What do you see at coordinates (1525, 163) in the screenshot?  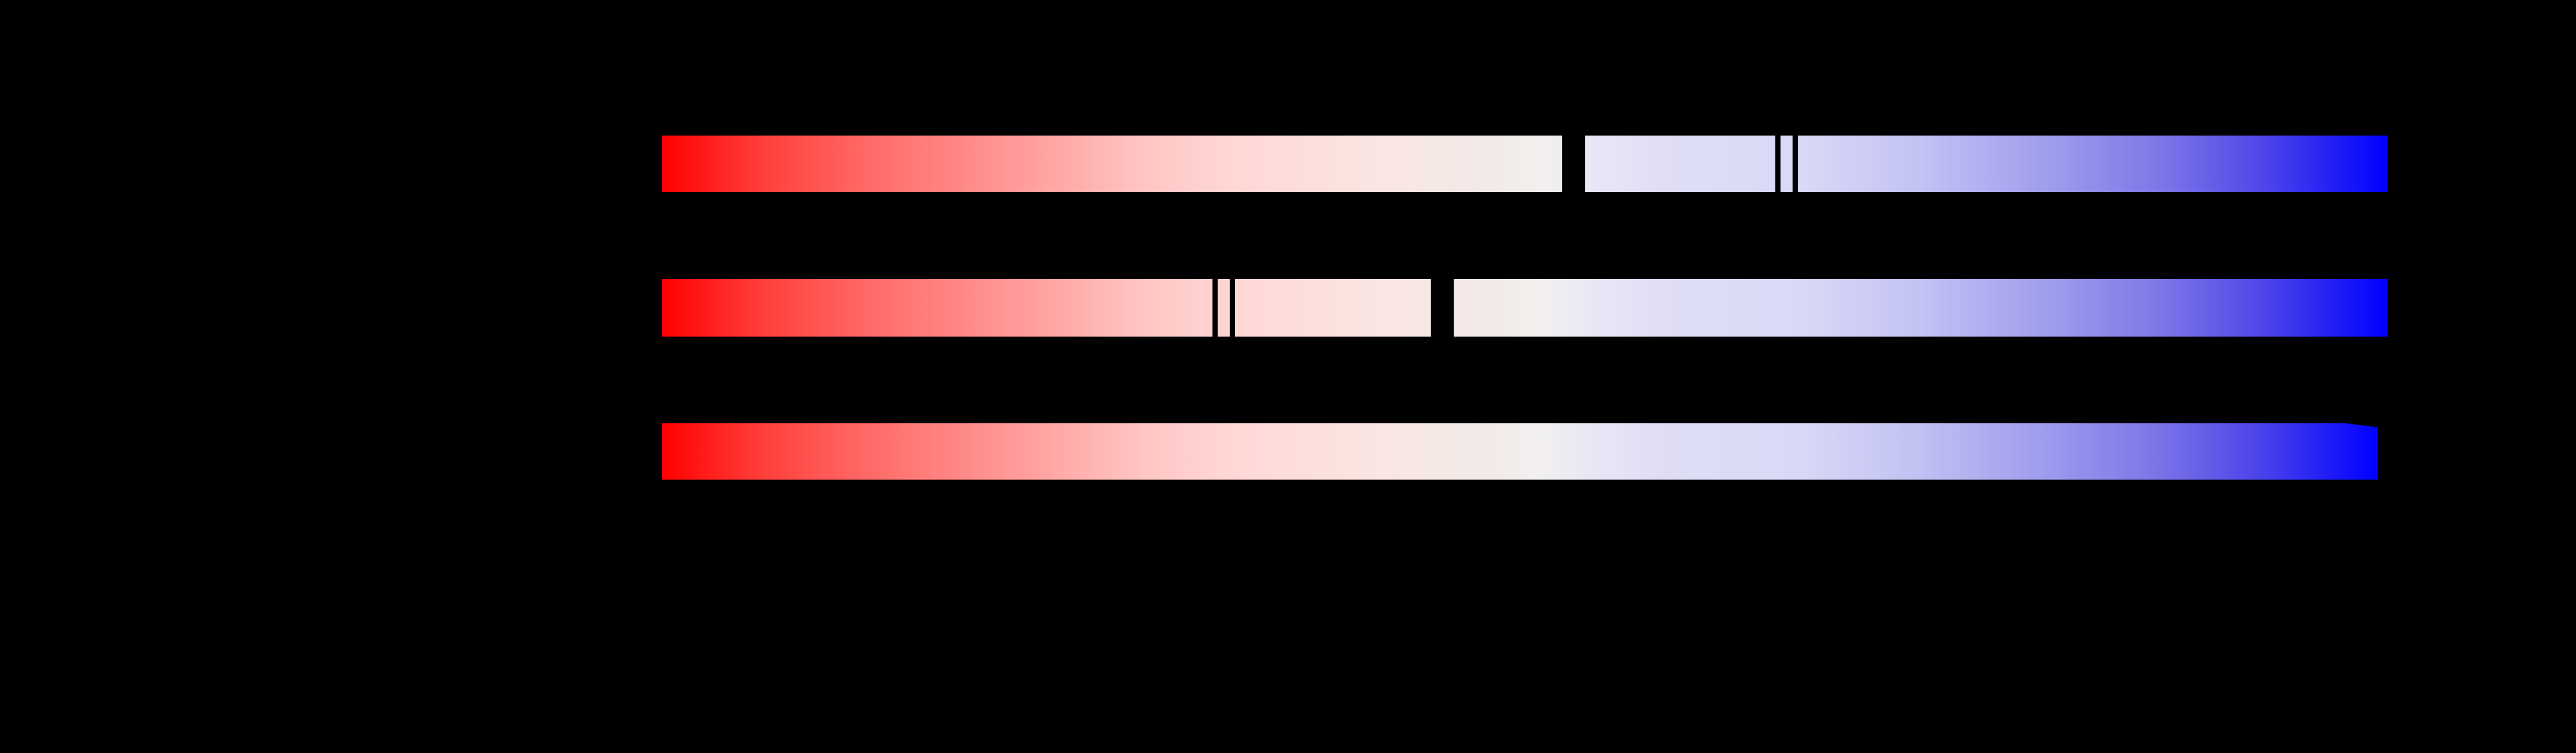 I see `palette-bar-top` at bounding box center [1525, 163].